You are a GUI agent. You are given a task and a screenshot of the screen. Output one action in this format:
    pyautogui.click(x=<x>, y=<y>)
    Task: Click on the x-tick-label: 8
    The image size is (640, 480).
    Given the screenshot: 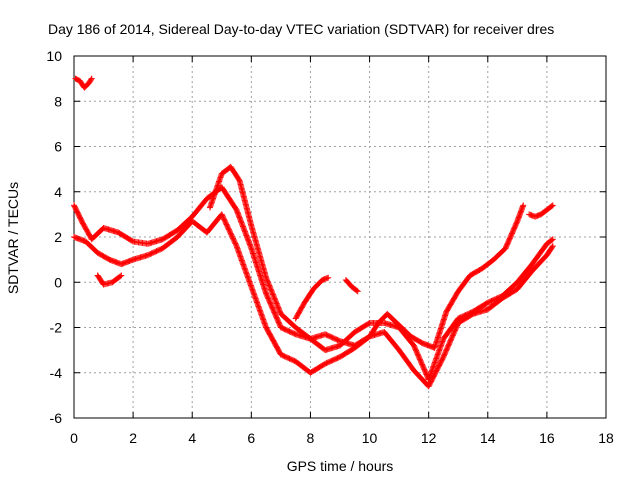 What is the action you would take?
    pyautogui.click(x=311, y=438)
    